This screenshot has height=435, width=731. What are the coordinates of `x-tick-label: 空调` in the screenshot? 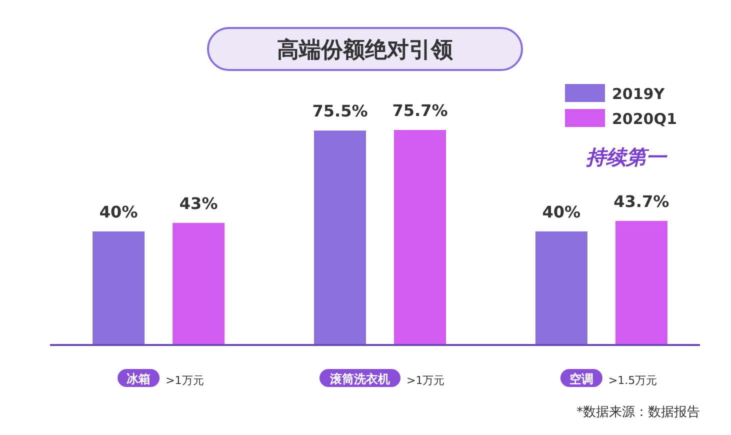 It's located at (581, 379).